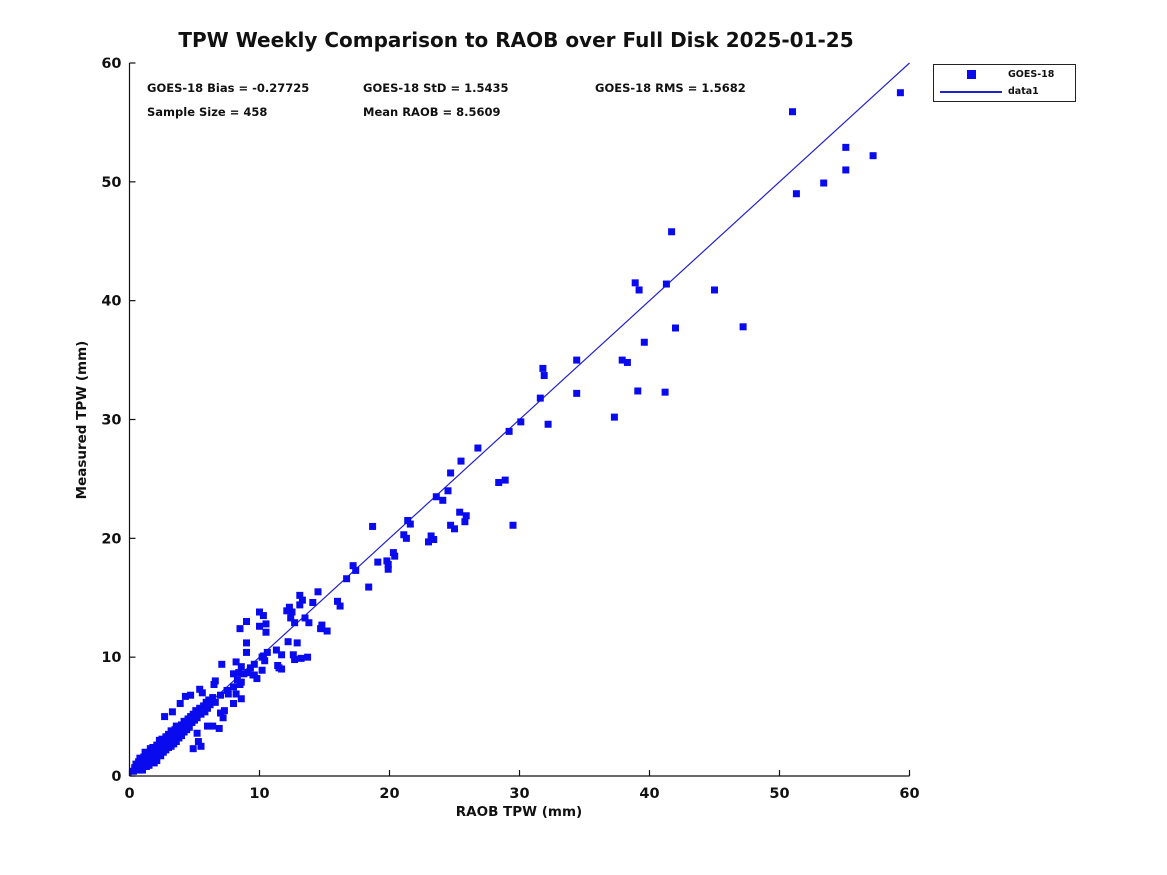 The width and height of the screenshot is (1167, 875). Describe the element at coordinates (971, 74) in the screenshot. I see `legend-square-marker-icon` at that location.